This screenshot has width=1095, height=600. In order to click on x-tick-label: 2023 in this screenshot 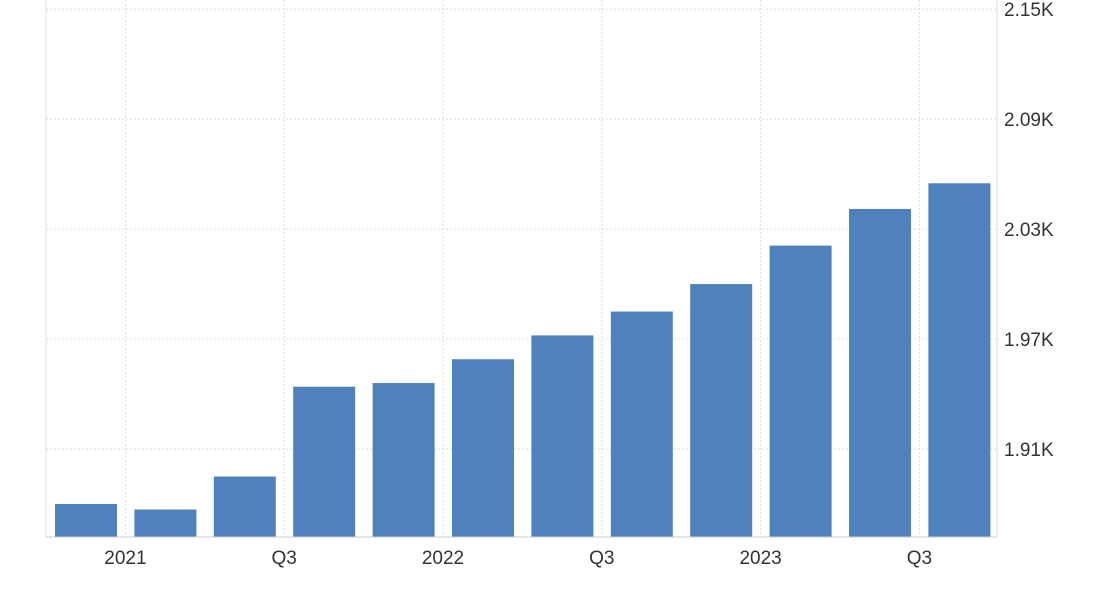, I will do `click(760, 558)`.